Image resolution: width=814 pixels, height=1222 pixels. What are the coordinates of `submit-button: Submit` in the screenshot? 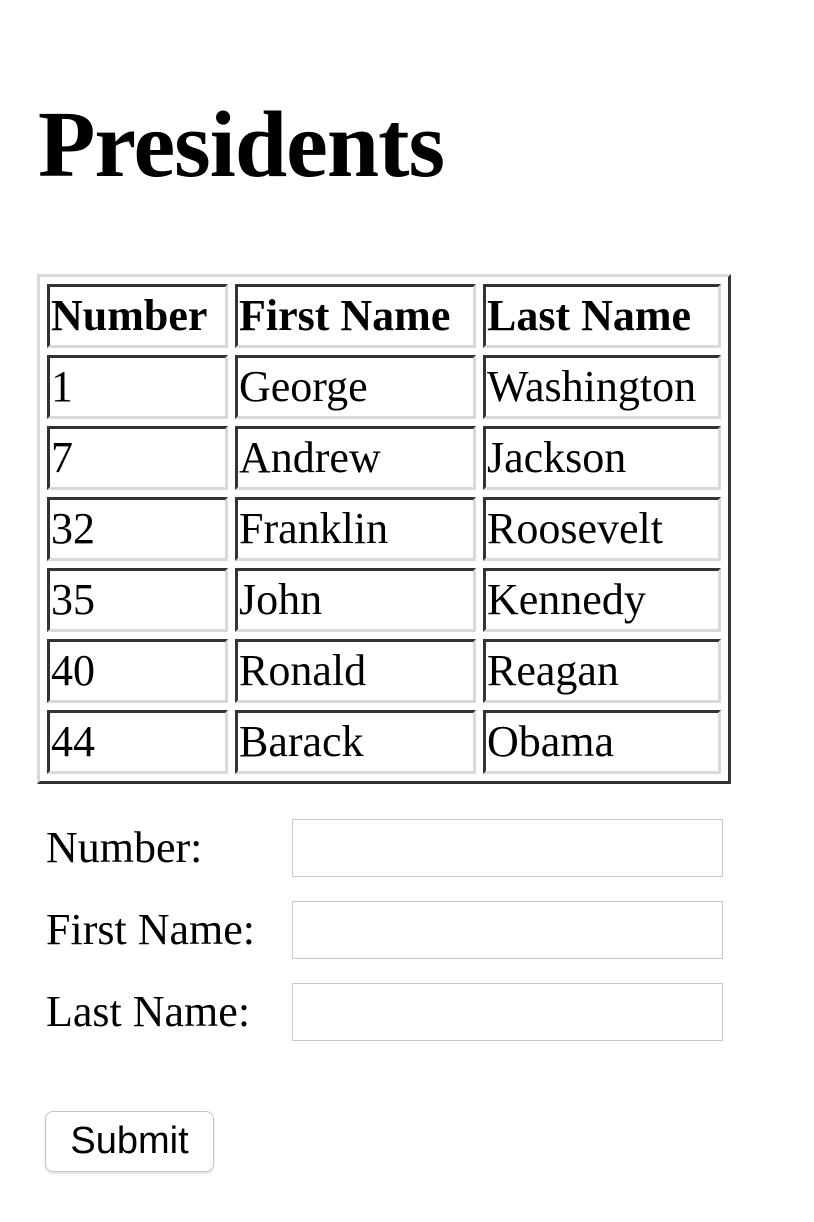 It's located at (129, 1141).